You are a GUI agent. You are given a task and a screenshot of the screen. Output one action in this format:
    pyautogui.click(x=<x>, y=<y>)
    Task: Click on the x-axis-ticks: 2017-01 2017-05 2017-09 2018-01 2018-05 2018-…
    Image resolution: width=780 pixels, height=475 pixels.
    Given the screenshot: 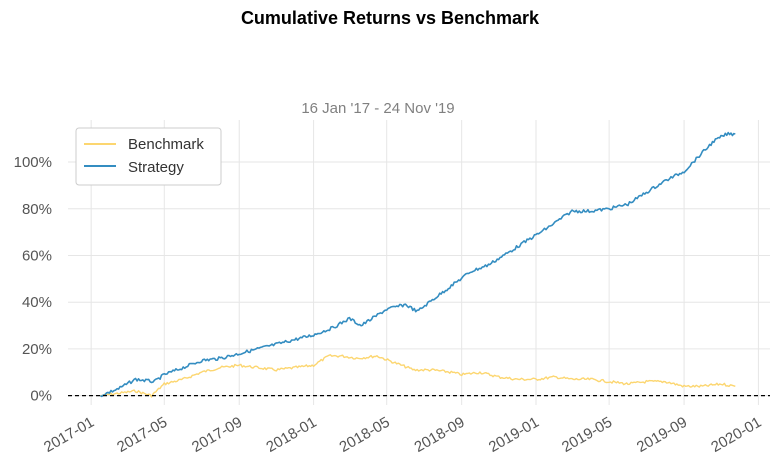 What is the action you would take?
    pyautogui.click(x=402, y=435)
    